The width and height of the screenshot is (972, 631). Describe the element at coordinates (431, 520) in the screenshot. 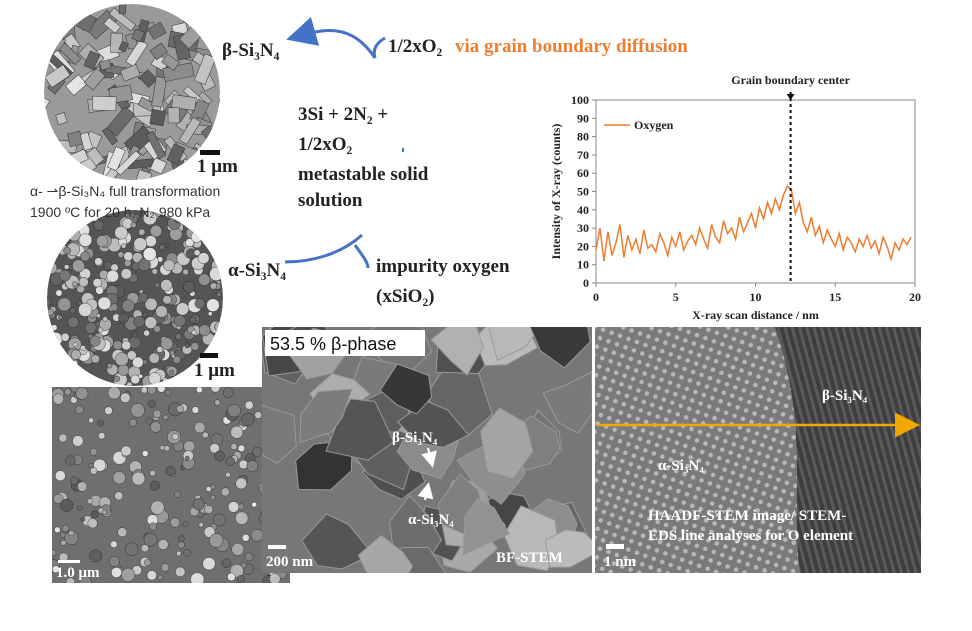

I see `label: α-Si₃N₄` at that location.